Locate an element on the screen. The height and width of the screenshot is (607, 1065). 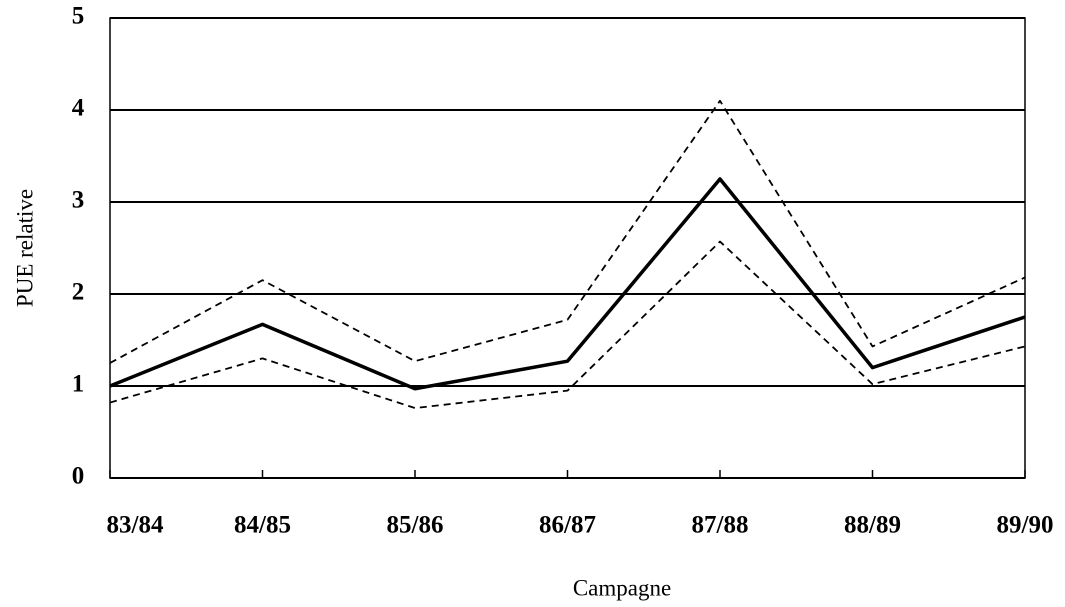
y-tick-label: 4 is located at coordinates (78, 108).